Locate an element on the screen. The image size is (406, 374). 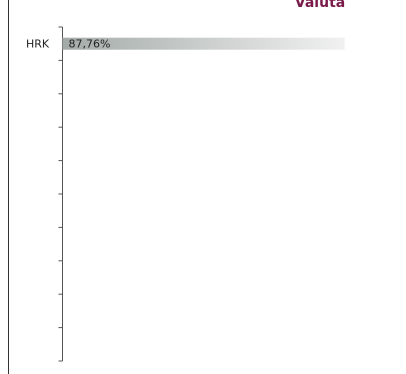
chart-title: Valuta is located at coordinates (320, 5).